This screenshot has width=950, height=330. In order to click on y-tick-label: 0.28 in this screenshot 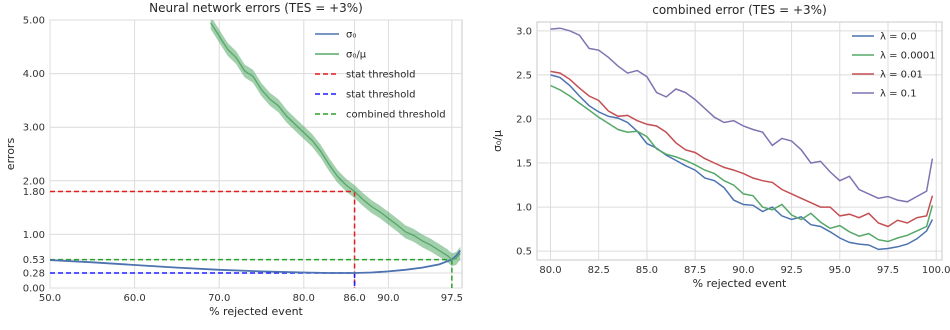, I will do `click(34, 273)`.